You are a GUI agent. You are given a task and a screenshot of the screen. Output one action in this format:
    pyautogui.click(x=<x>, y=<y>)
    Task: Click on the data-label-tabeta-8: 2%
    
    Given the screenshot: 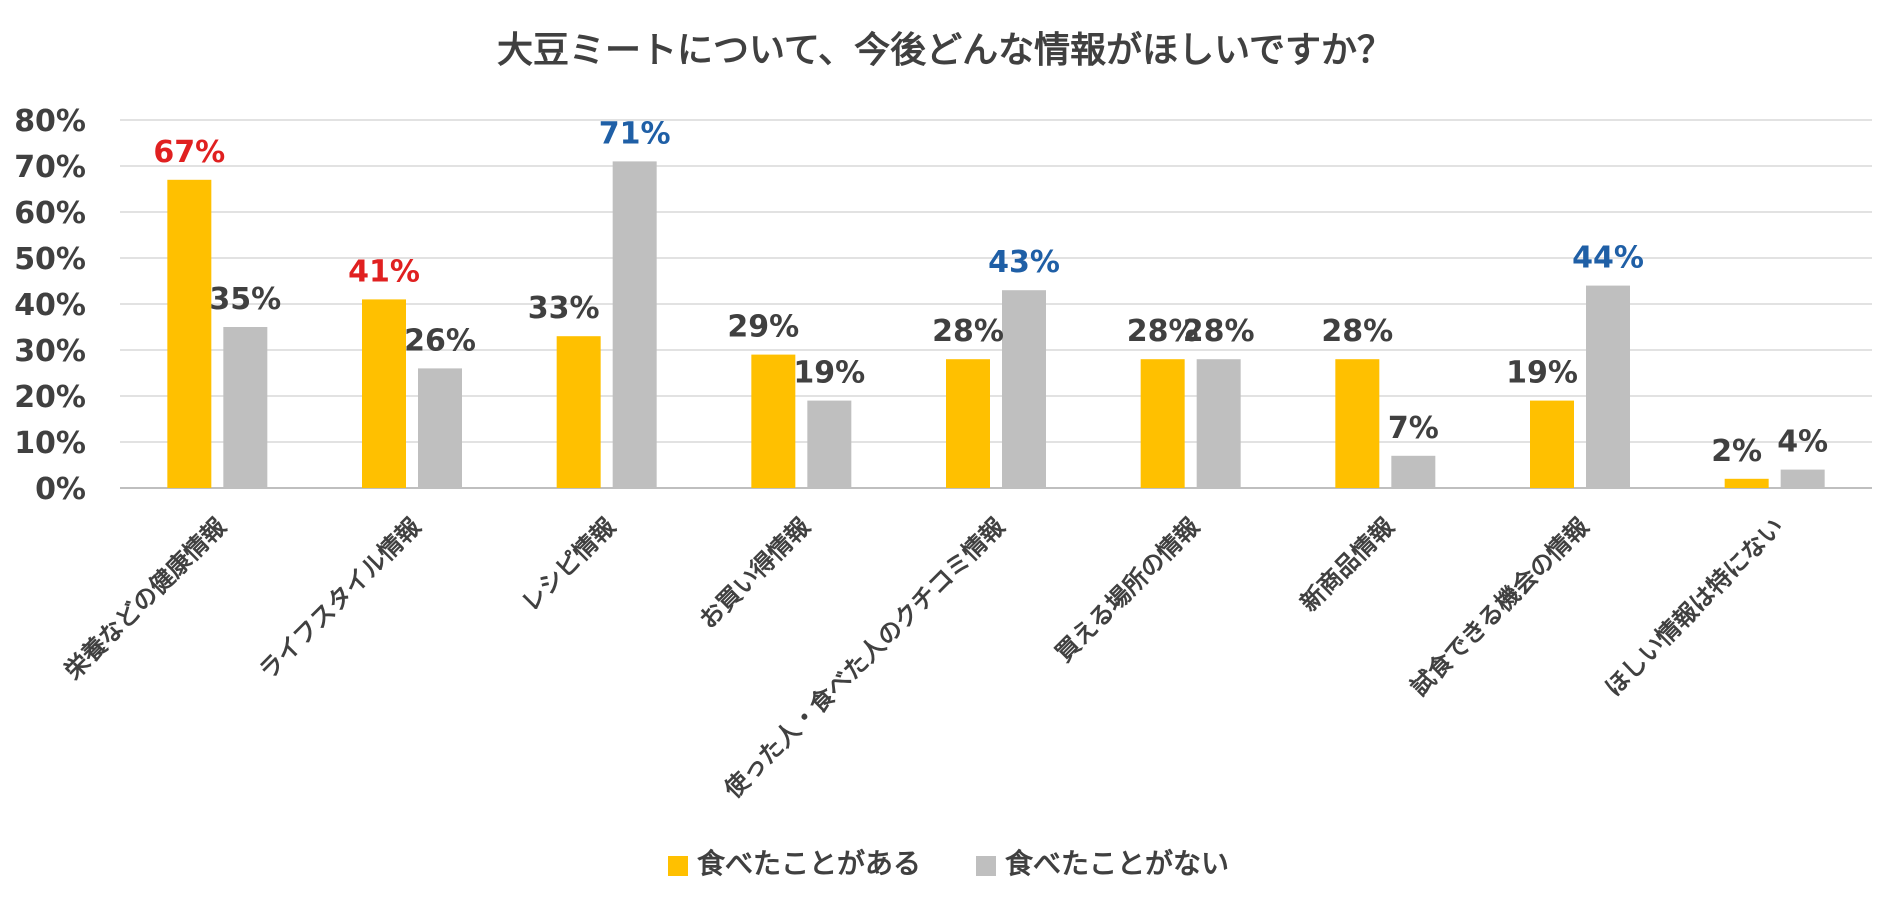 What is the action you would take?
    pyautogui.click(x=1736, y=451)
    